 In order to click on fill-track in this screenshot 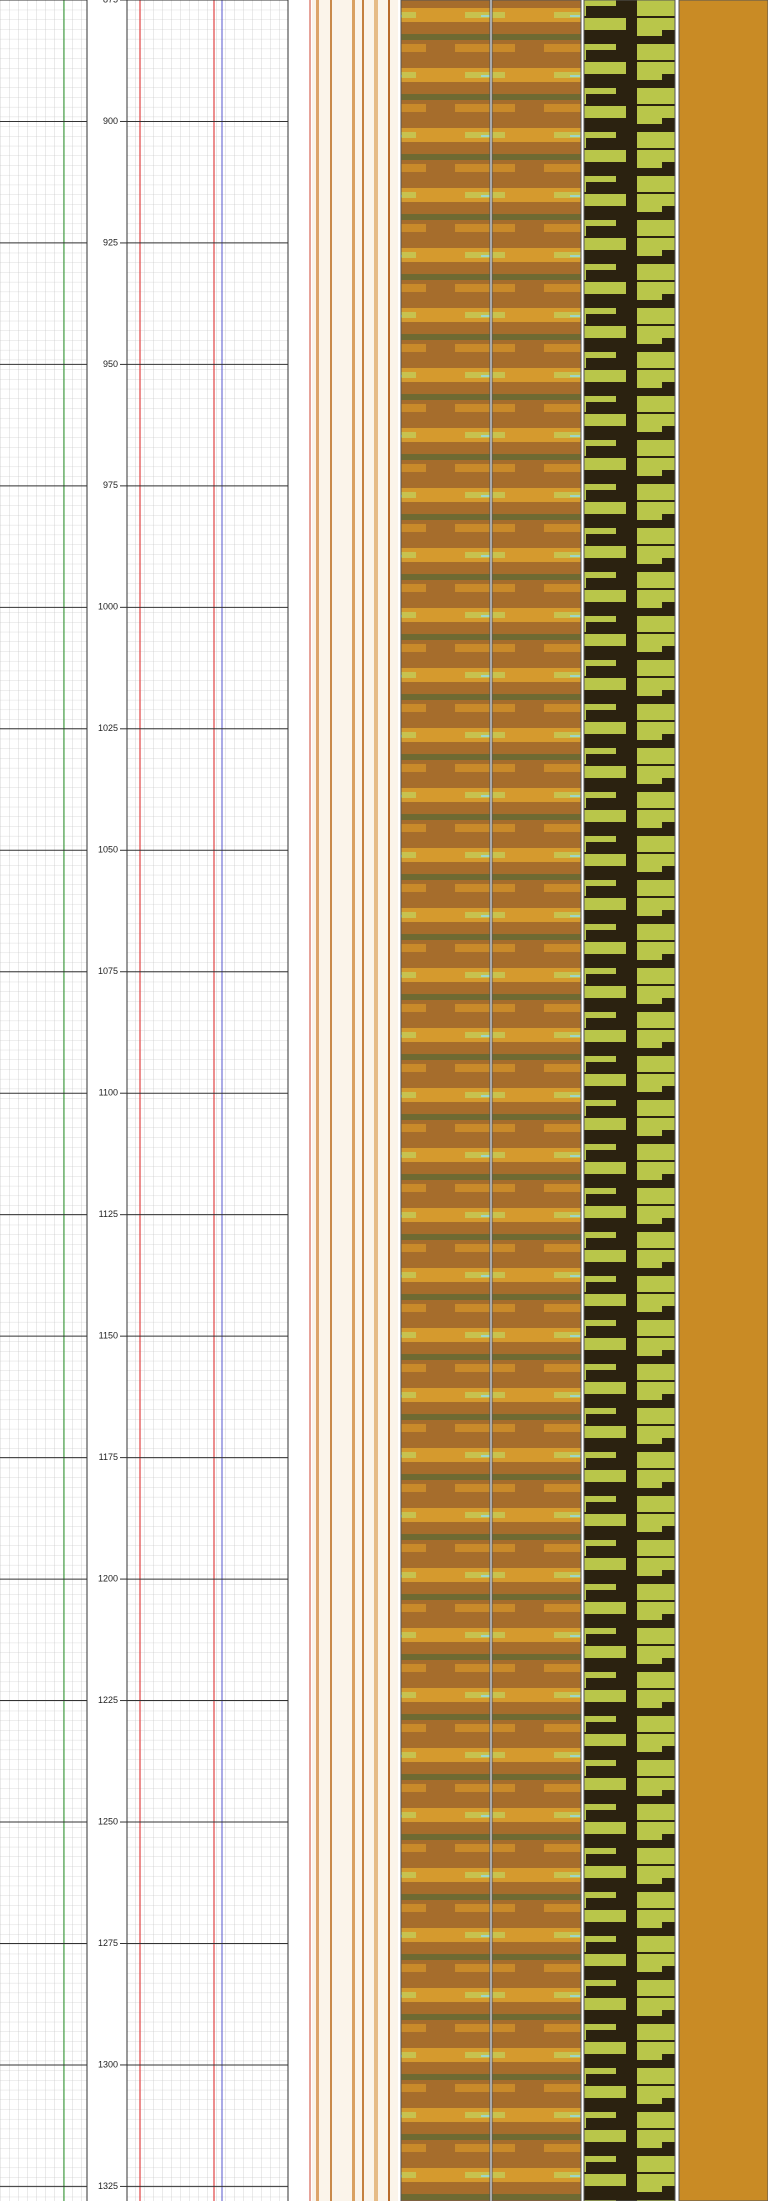, I will do `click(629, 1100)`.